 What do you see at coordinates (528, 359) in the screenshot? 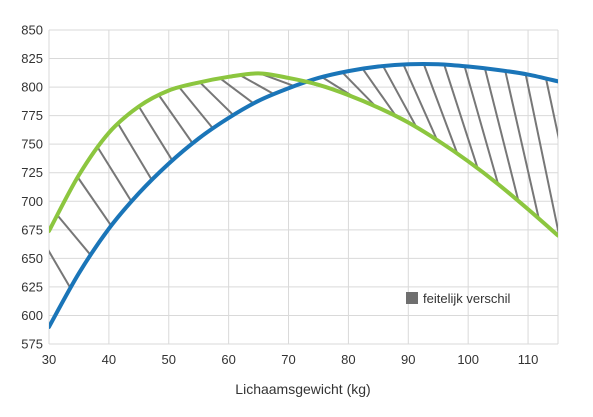
I see `x-tick-label: 110` at bounding box center [528, 359].